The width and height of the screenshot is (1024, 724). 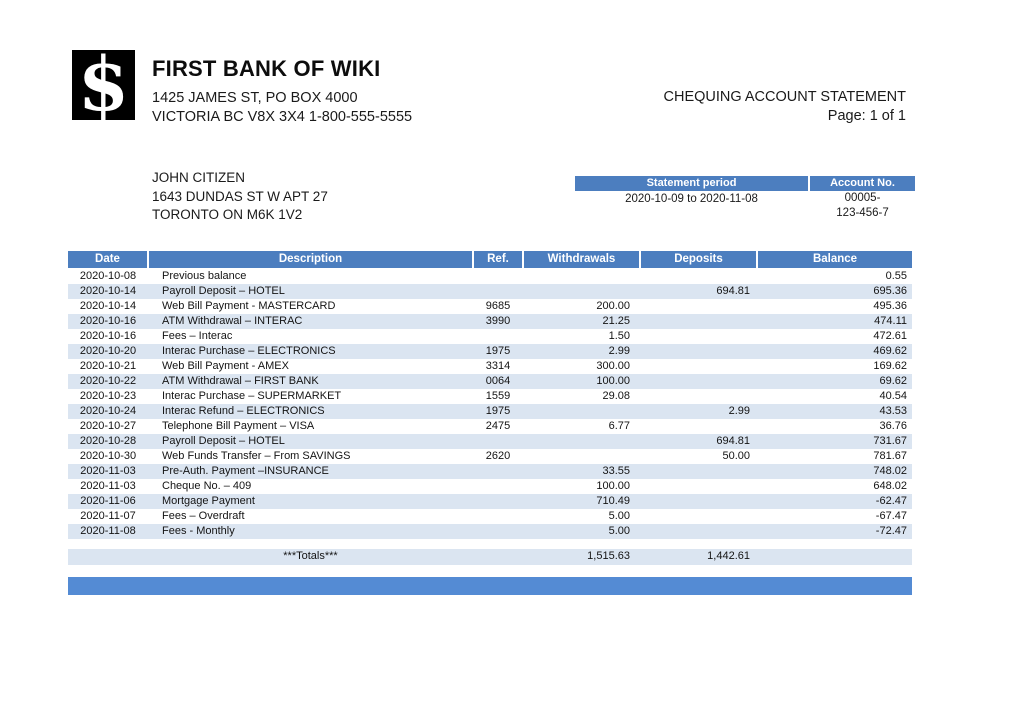 I want to click on table-row: 2020-11-03 Cheque No. – 409 100.00 648.02, so click(x=490, y=486).